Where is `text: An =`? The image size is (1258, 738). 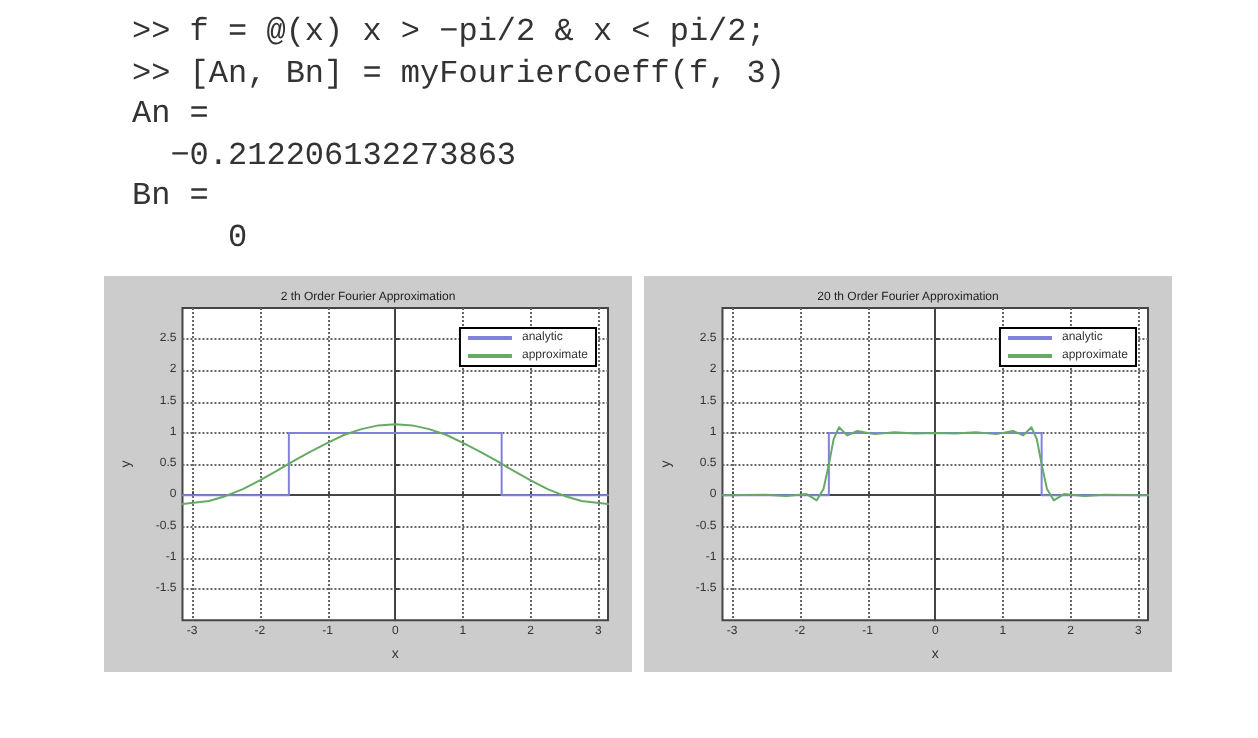 text: An = is located at coordinates (171, 114).